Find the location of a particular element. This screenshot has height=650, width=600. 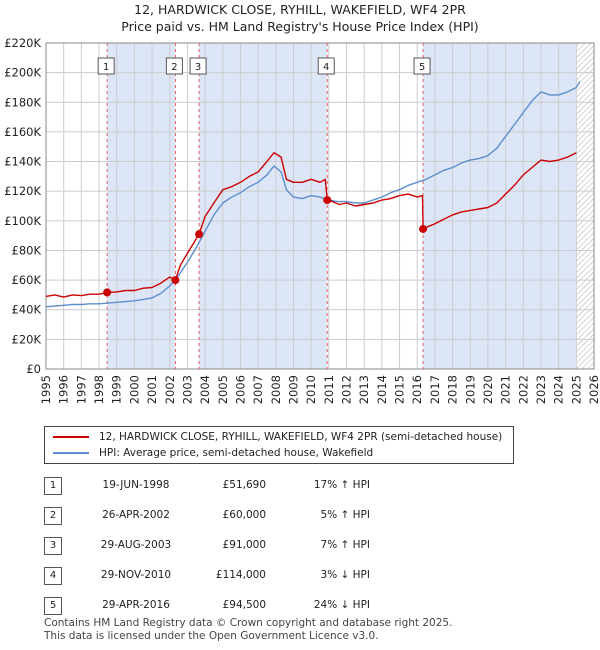

sale-row: 4 29-NOV-2010 £114,000 3% ↓ HPI is located at coordinates (300, 575).